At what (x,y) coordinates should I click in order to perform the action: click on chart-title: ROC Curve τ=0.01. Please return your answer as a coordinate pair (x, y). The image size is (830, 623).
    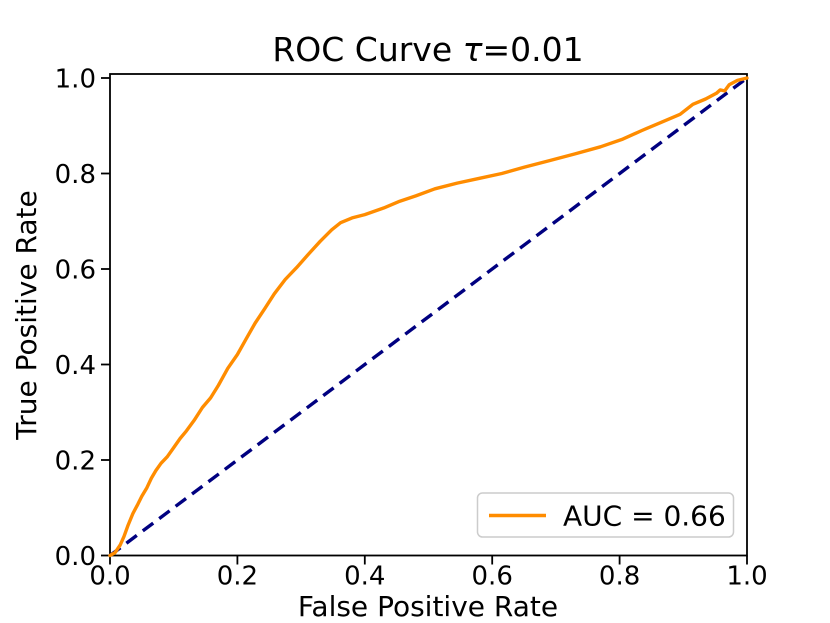
    Looking at the image, I should click on (427, 49).